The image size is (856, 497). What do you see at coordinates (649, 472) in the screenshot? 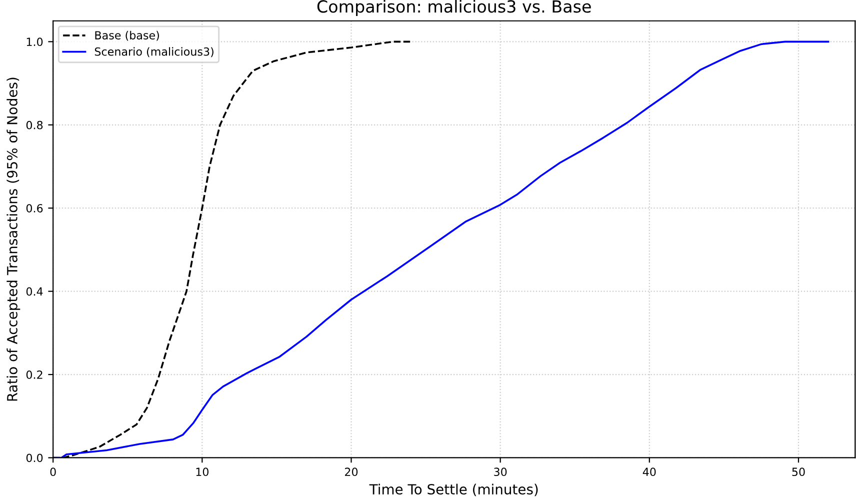
I see `x-tick-label: 40` at bounding box center [649, 472].